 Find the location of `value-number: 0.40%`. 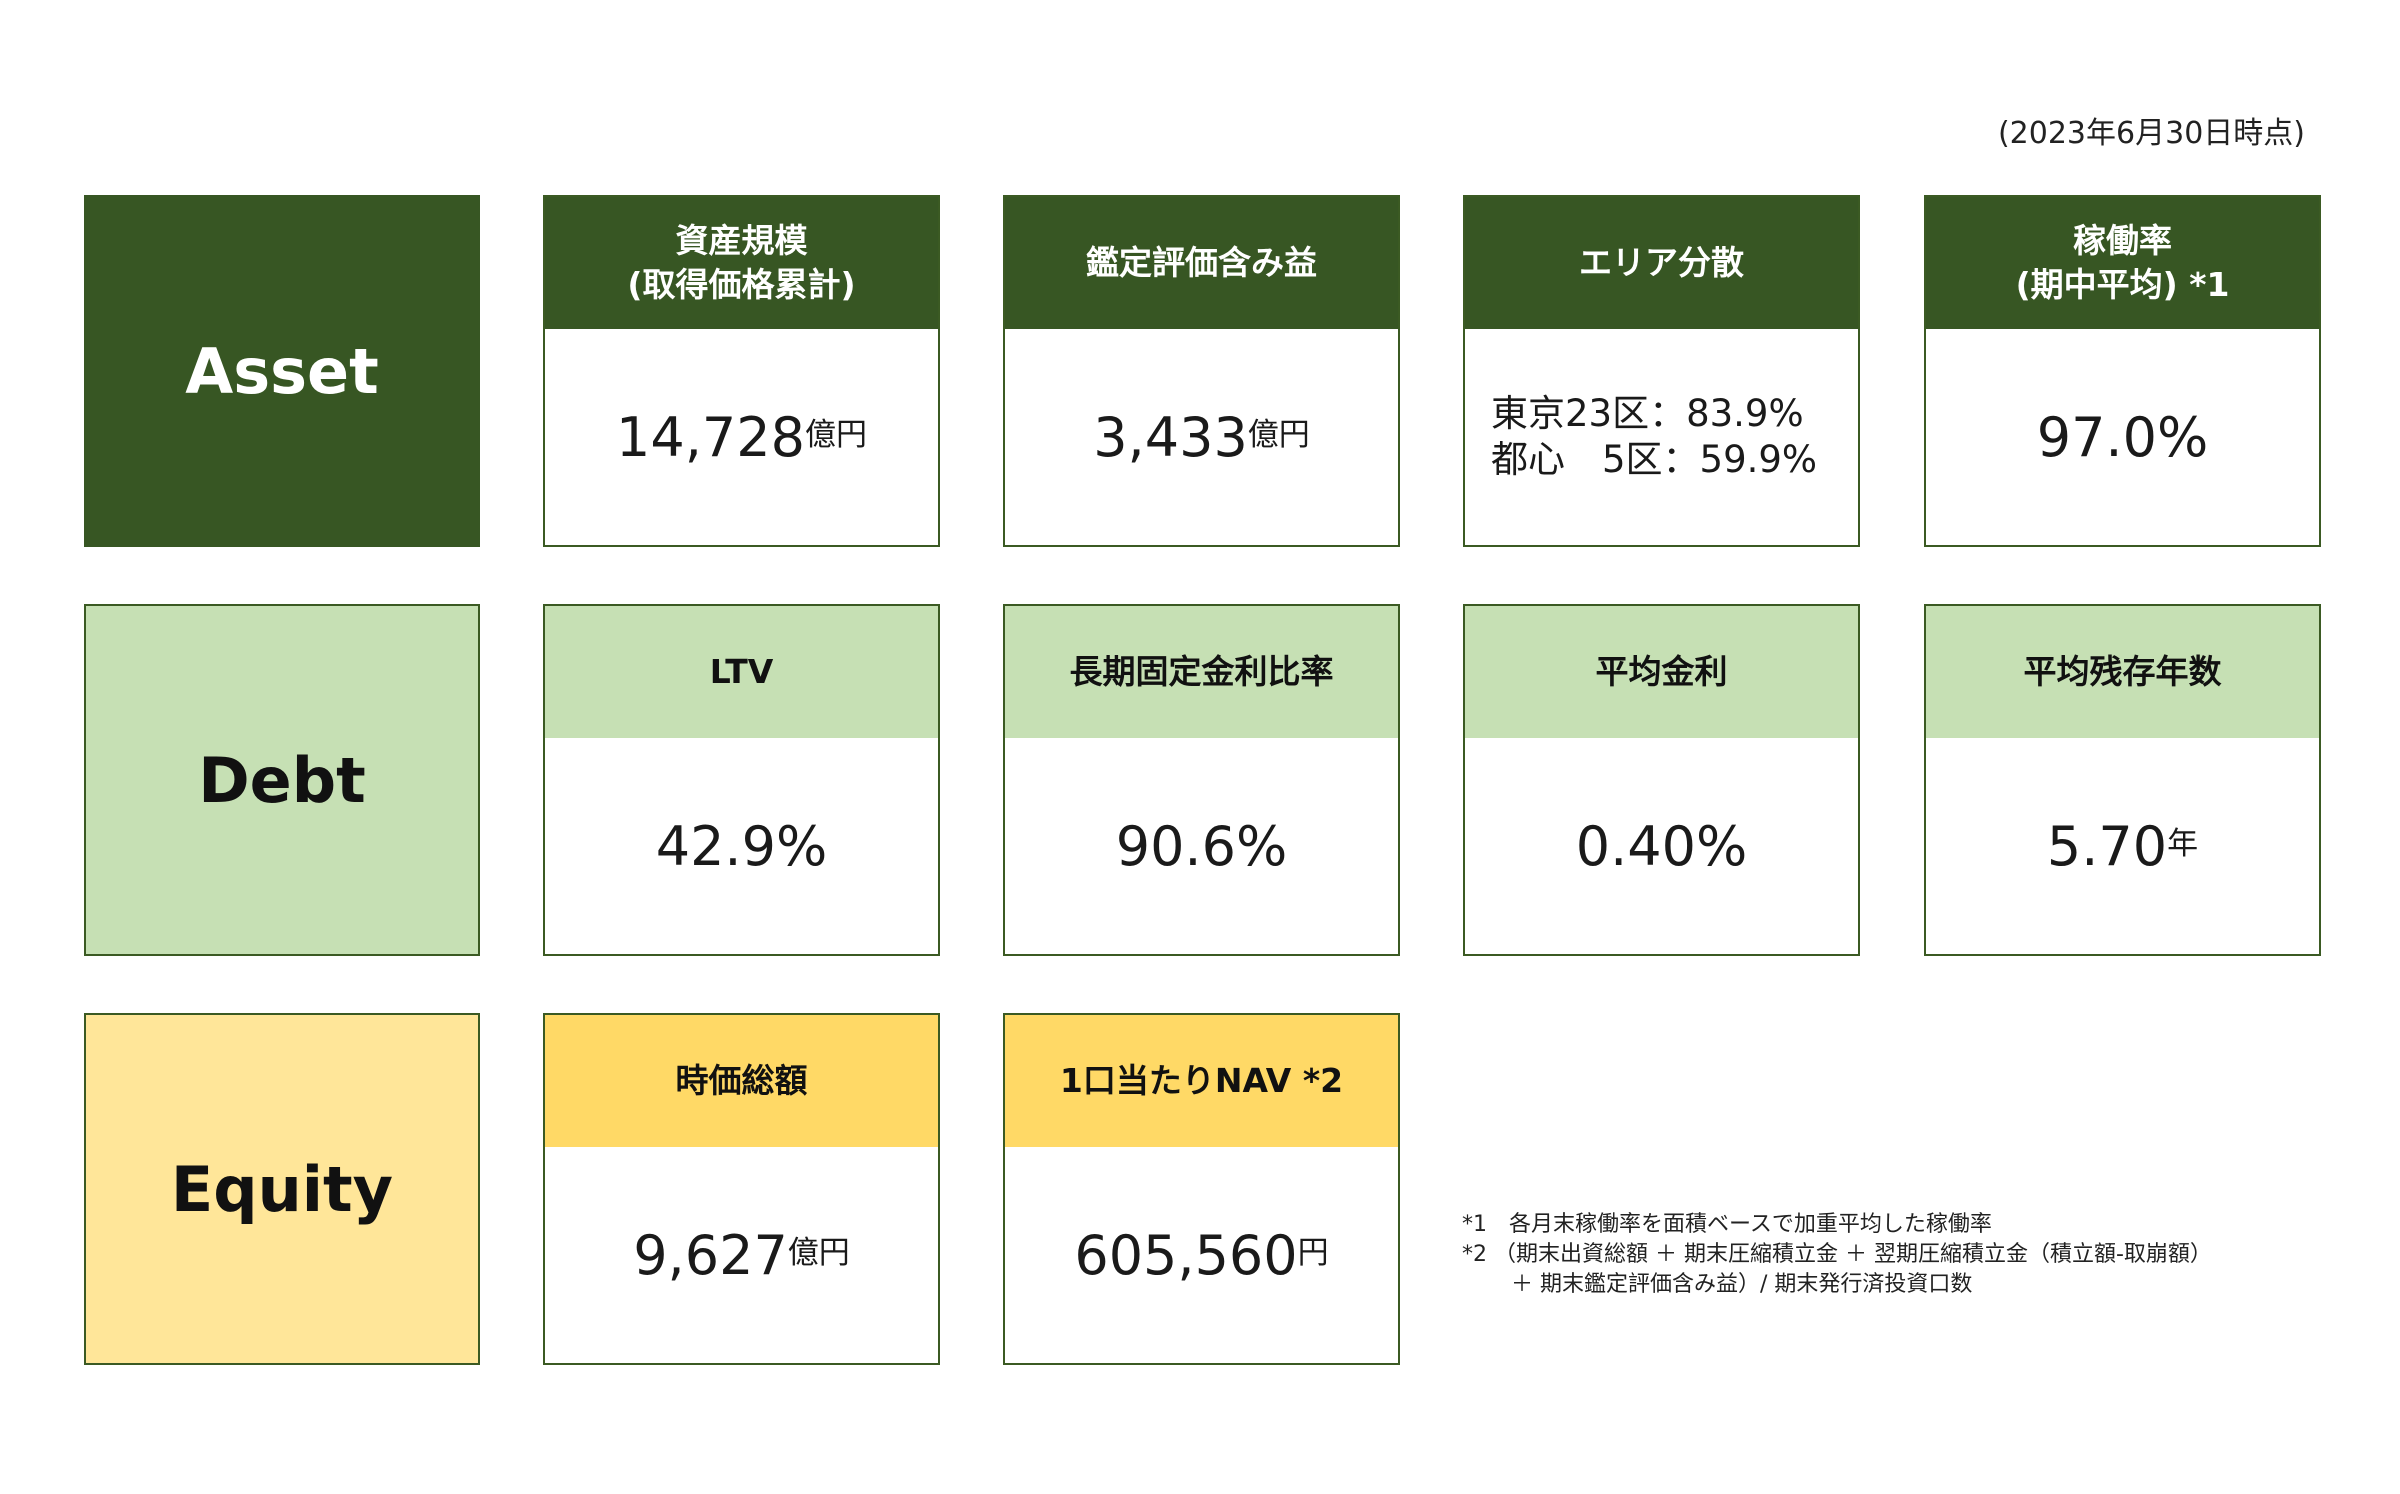

value-number: 0.40% is located at coordinates (1661, 846).